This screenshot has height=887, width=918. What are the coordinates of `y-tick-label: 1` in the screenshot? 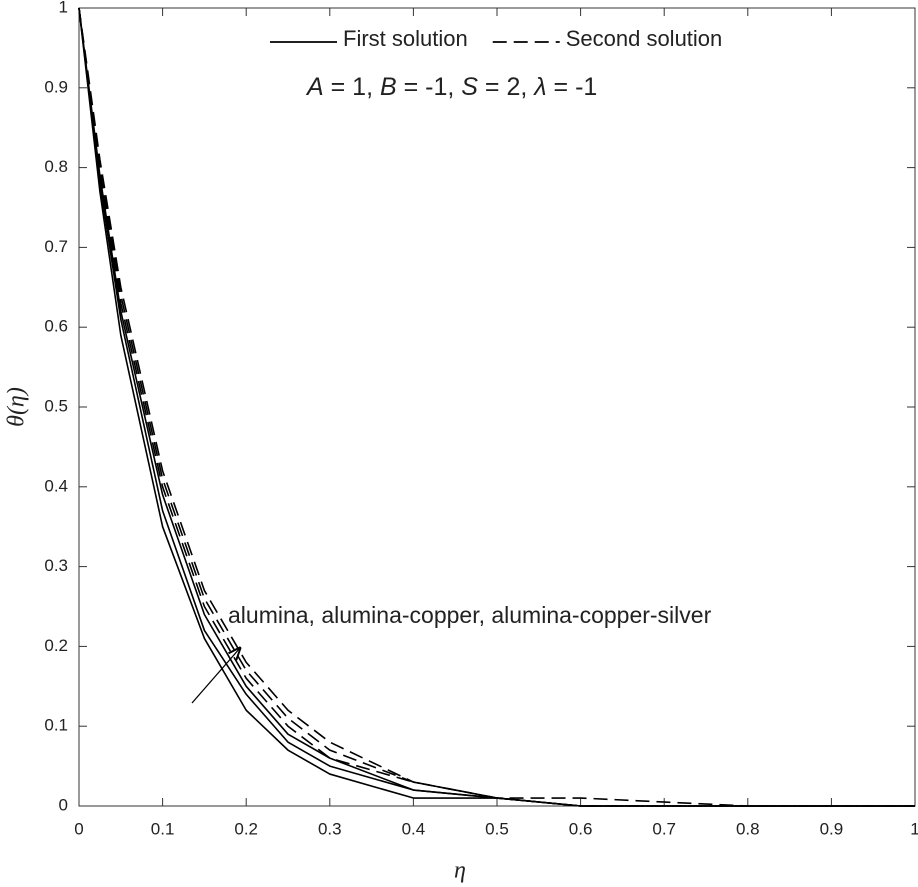 It's located at (63, 8).